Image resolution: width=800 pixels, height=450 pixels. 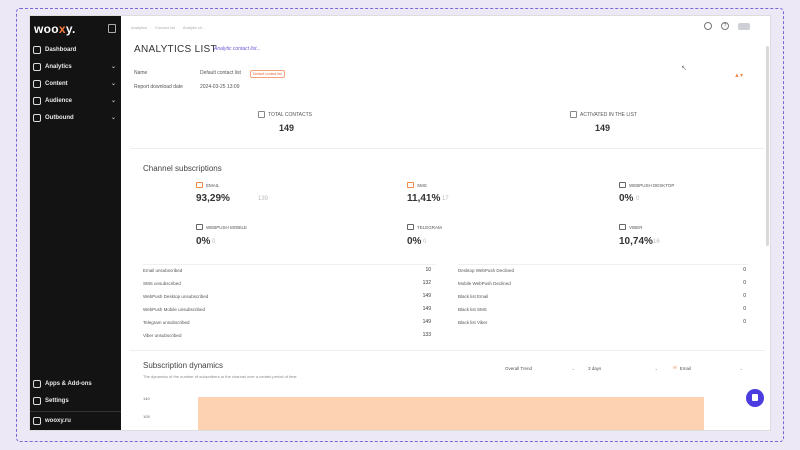 I want to click on help-icon: ?, so click(x=725, y=26).